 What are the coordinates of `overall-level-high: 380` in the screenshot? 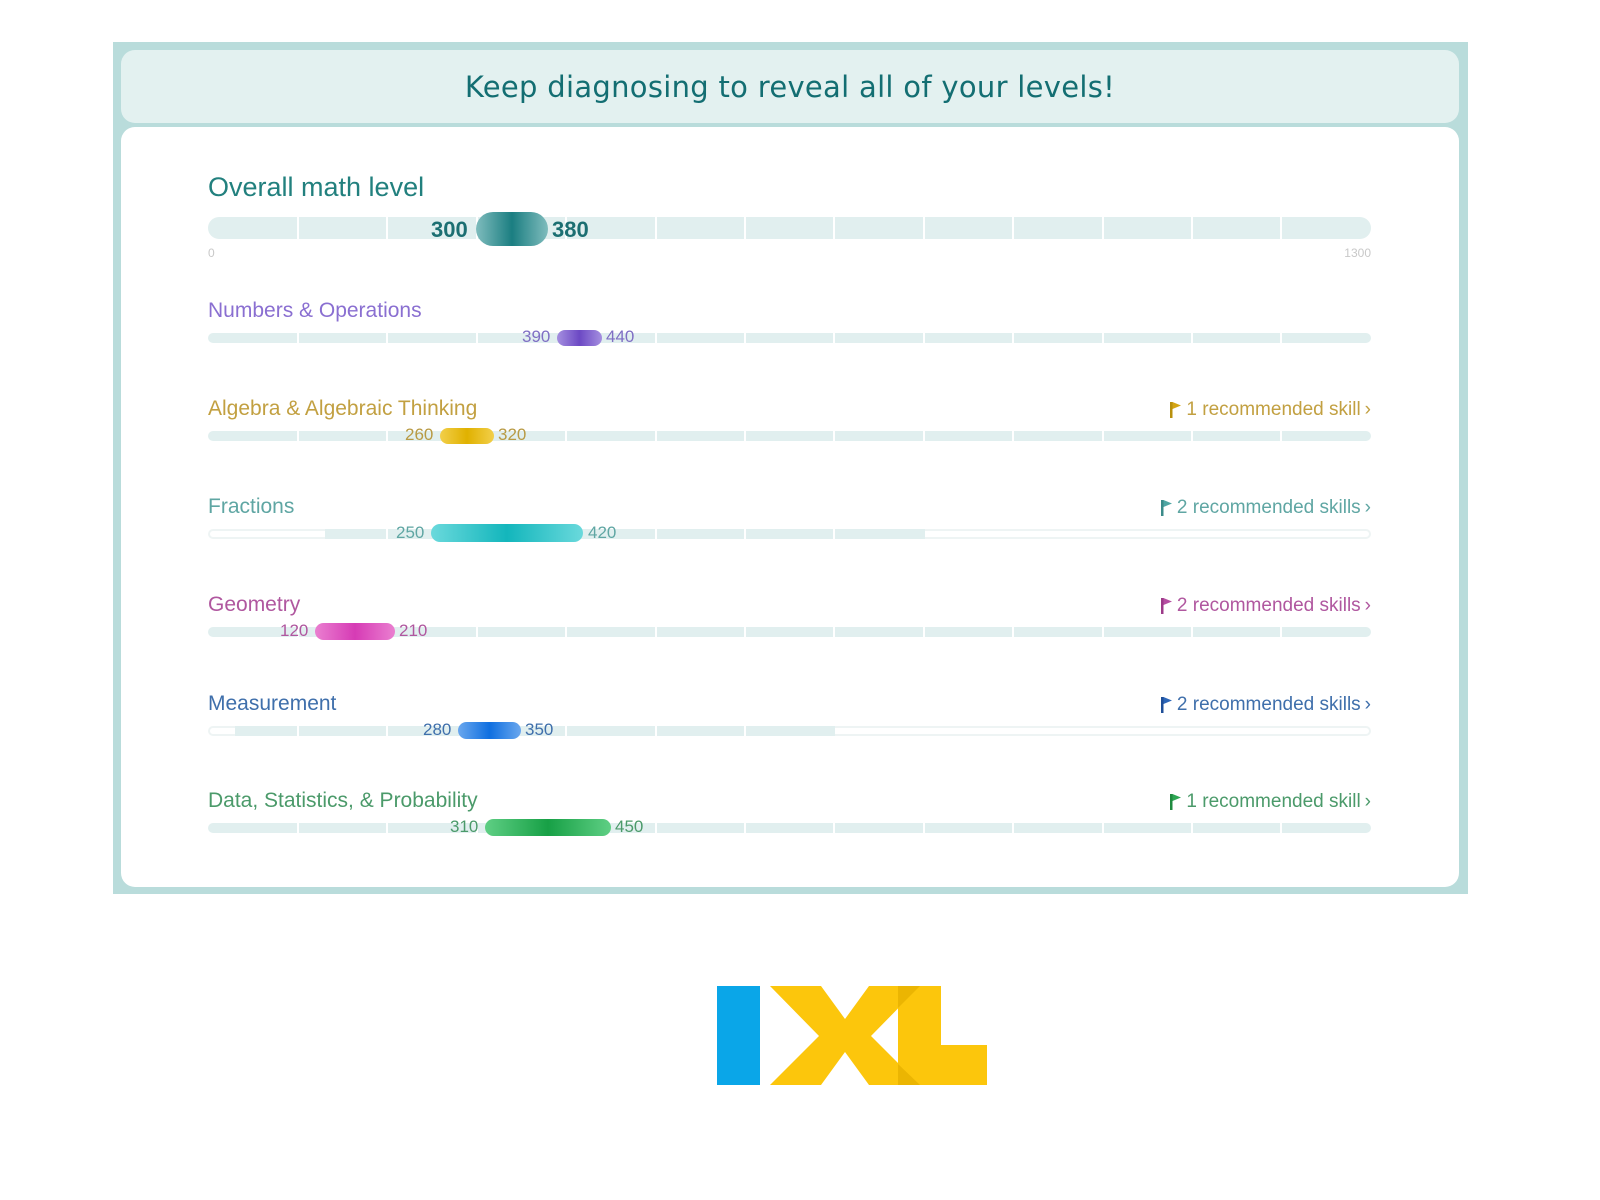 It's located at (570, 229).